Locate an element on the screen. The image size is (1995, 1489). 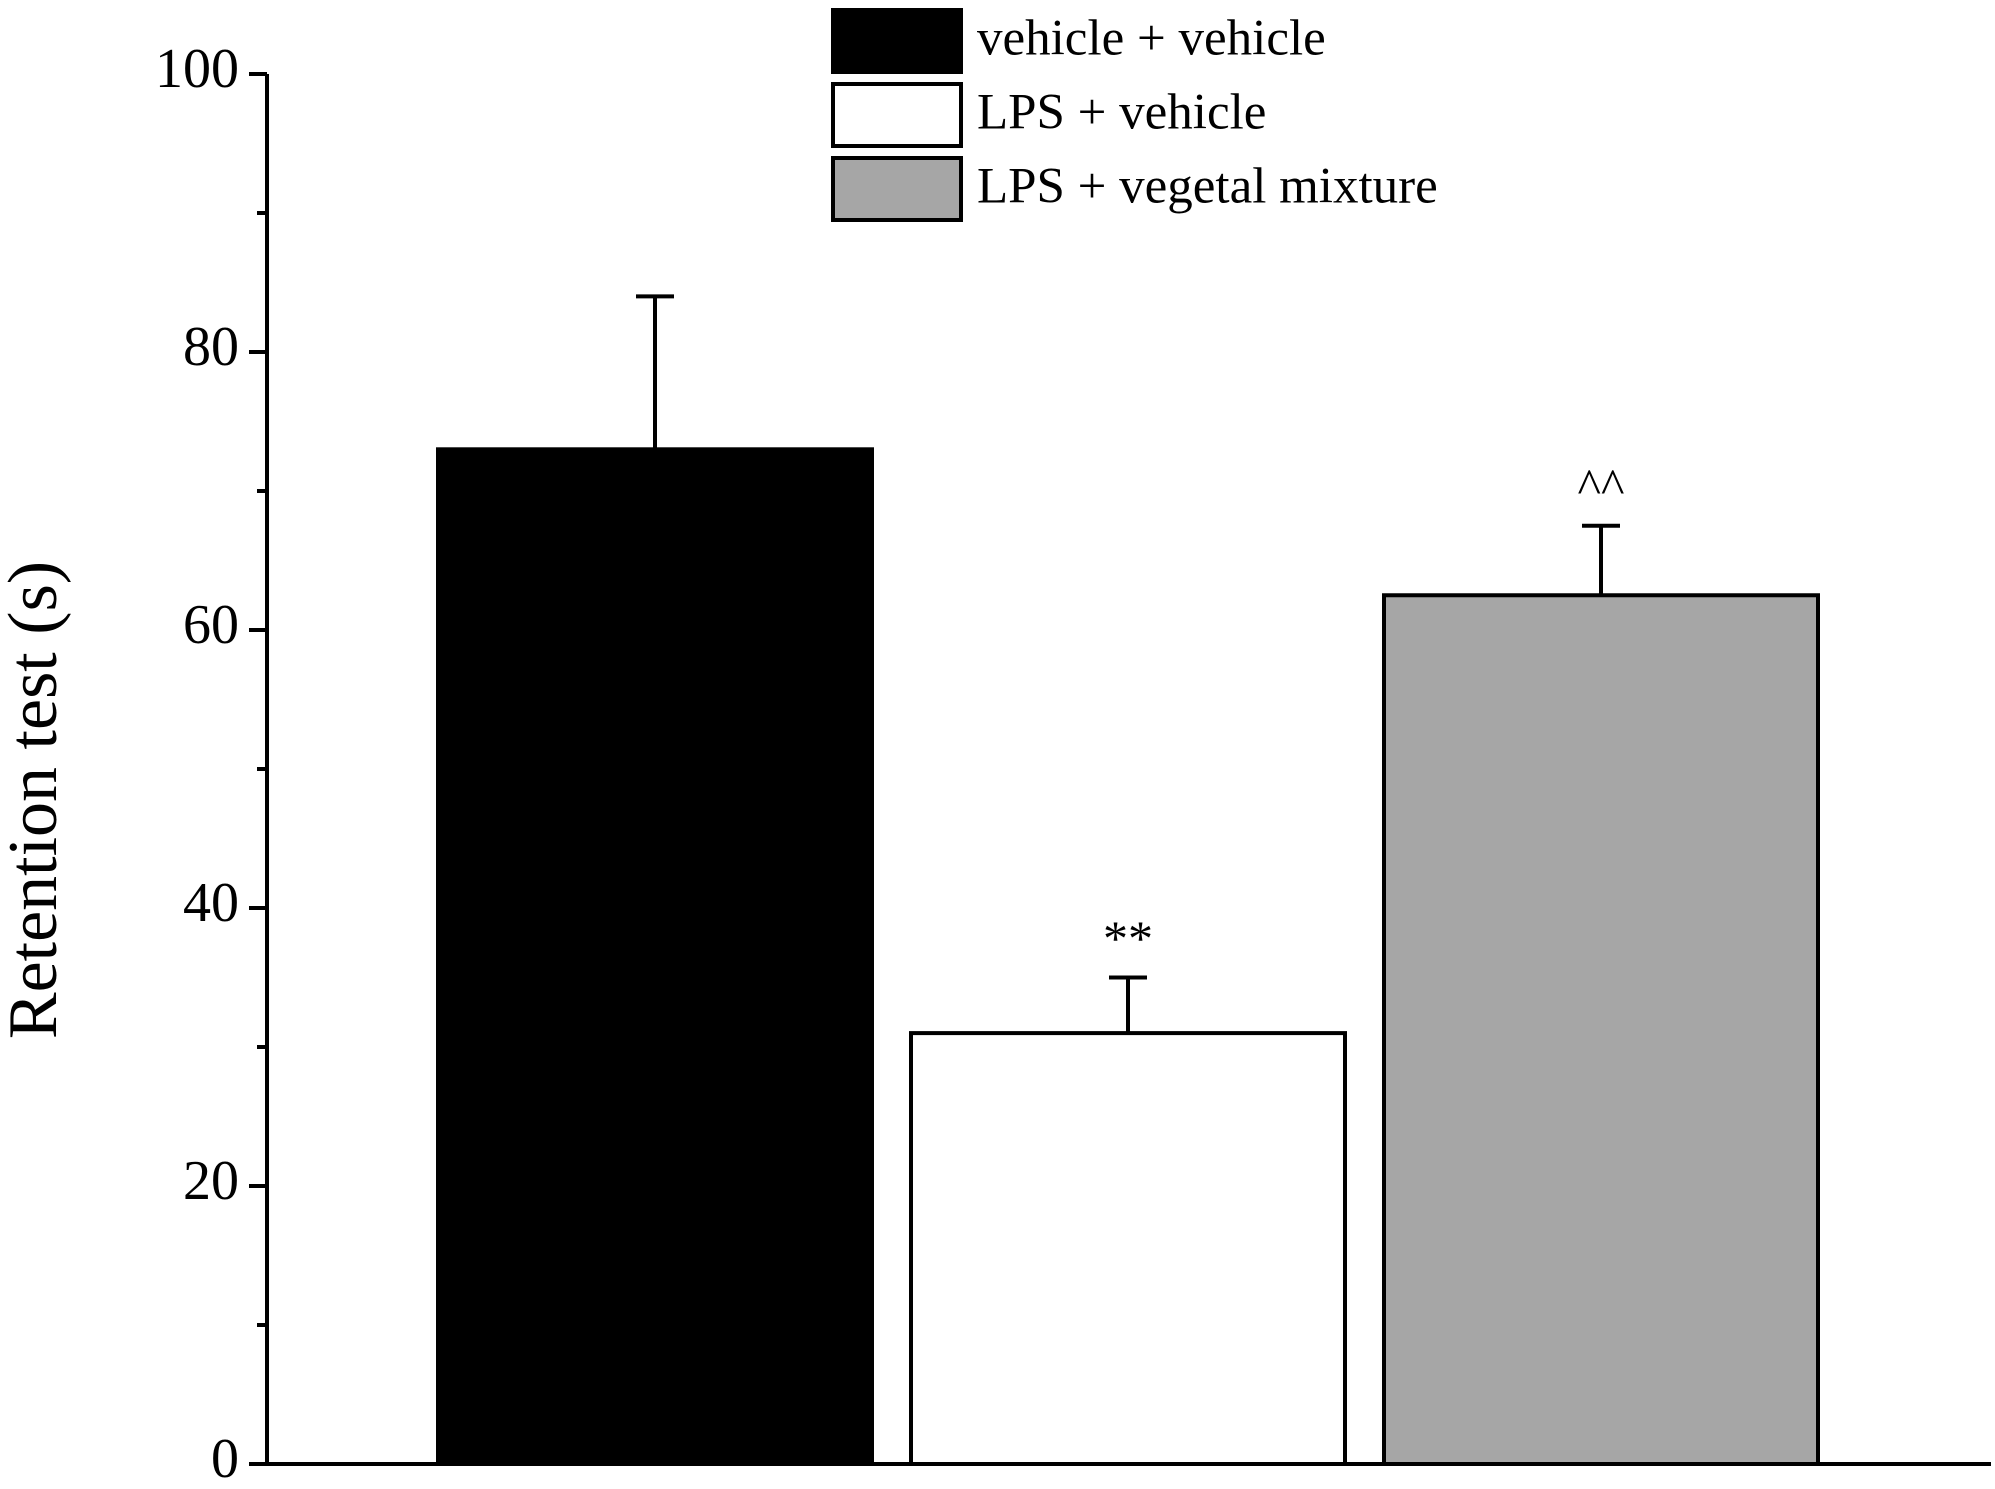
y-tick-label: 100 is located at coordinates (197, 69).